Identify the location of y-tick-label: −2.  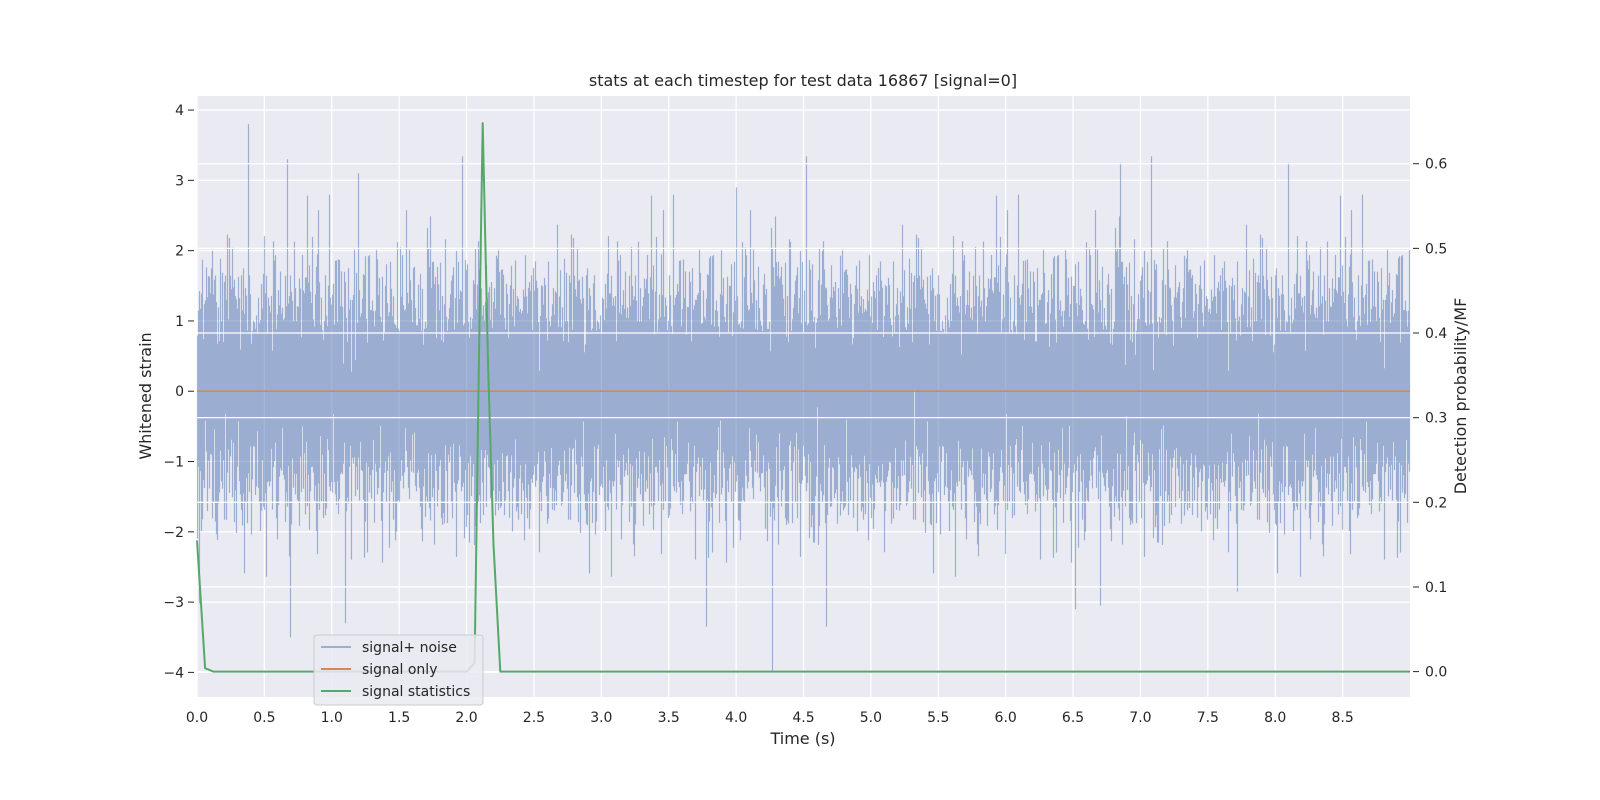
(173, 533).